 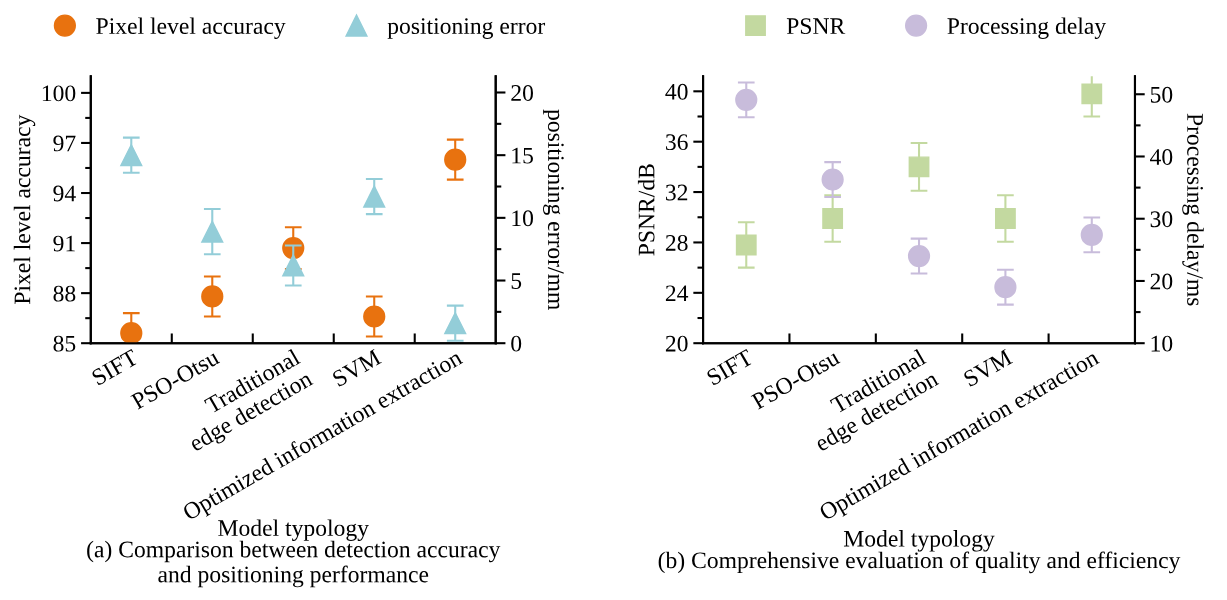 I want to click on y-axis-title: PSNR/dB, so click(x=646, y=210).